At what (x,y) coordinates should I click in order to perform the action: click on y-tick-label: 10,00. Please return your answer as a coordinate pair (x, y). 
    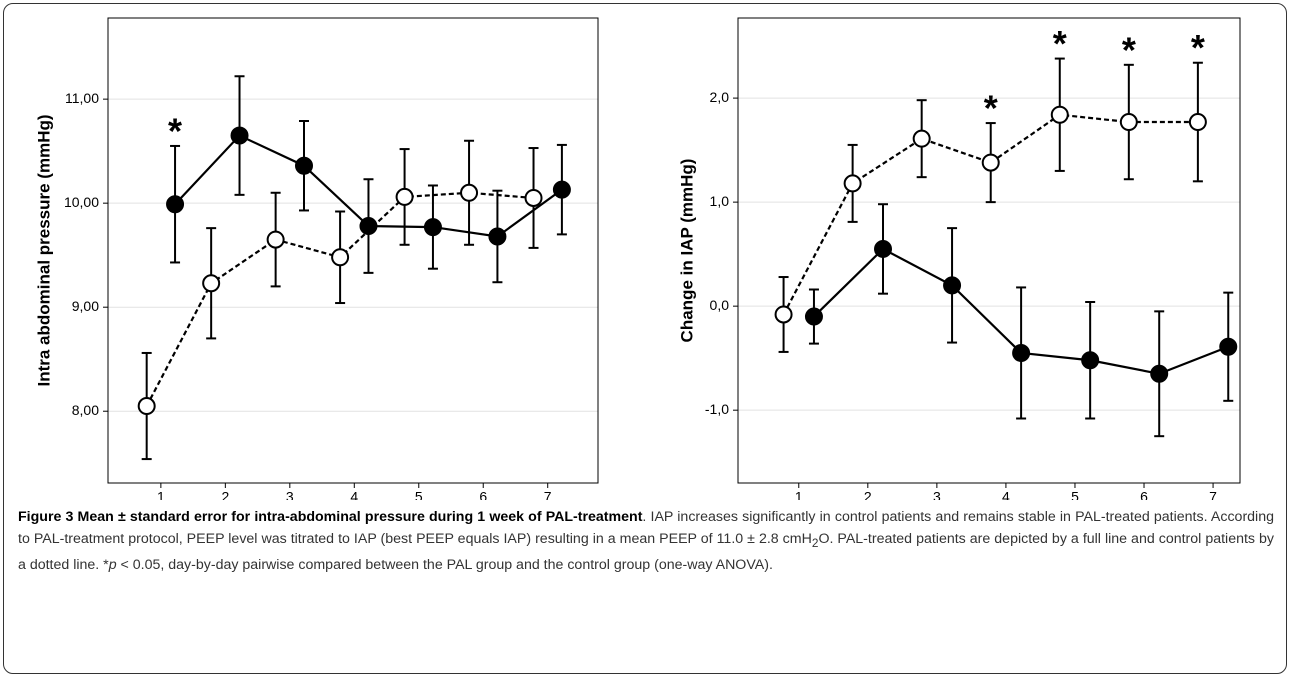
    Looking at the image, I should click on (81, 202).